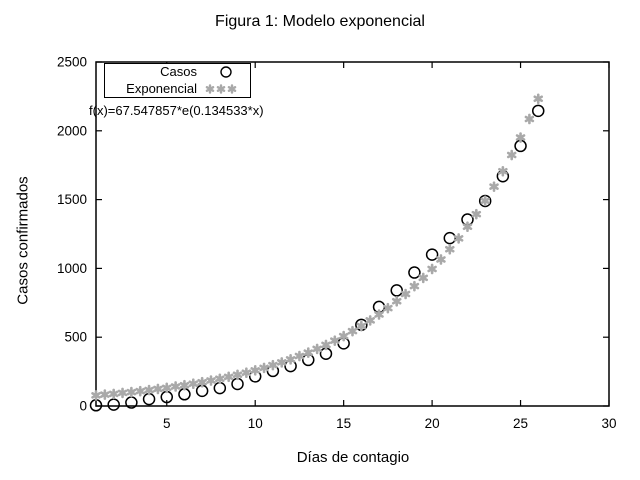  What do you see at coordinates (72, 130) in the screenshot?
I see `y-tick-label: 2000` at bounding box center [72, 130].